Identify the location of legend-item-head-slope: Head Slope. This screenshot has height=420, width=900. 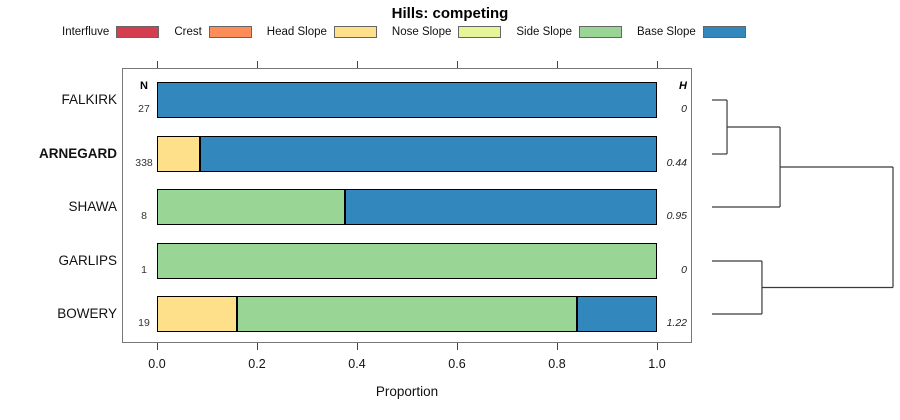
(322, 32).